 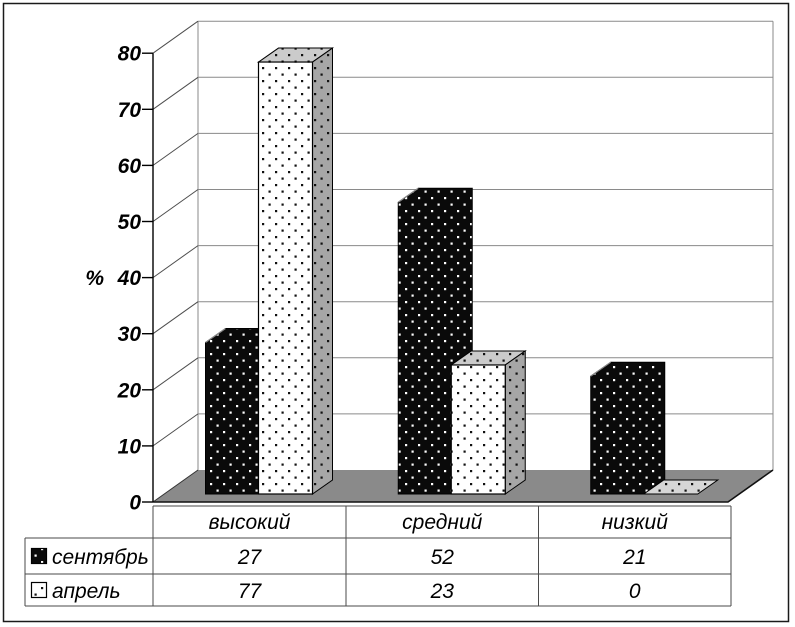 I want to click on bar-series-0-category-1-top-edge, so click(x=408, y=195).